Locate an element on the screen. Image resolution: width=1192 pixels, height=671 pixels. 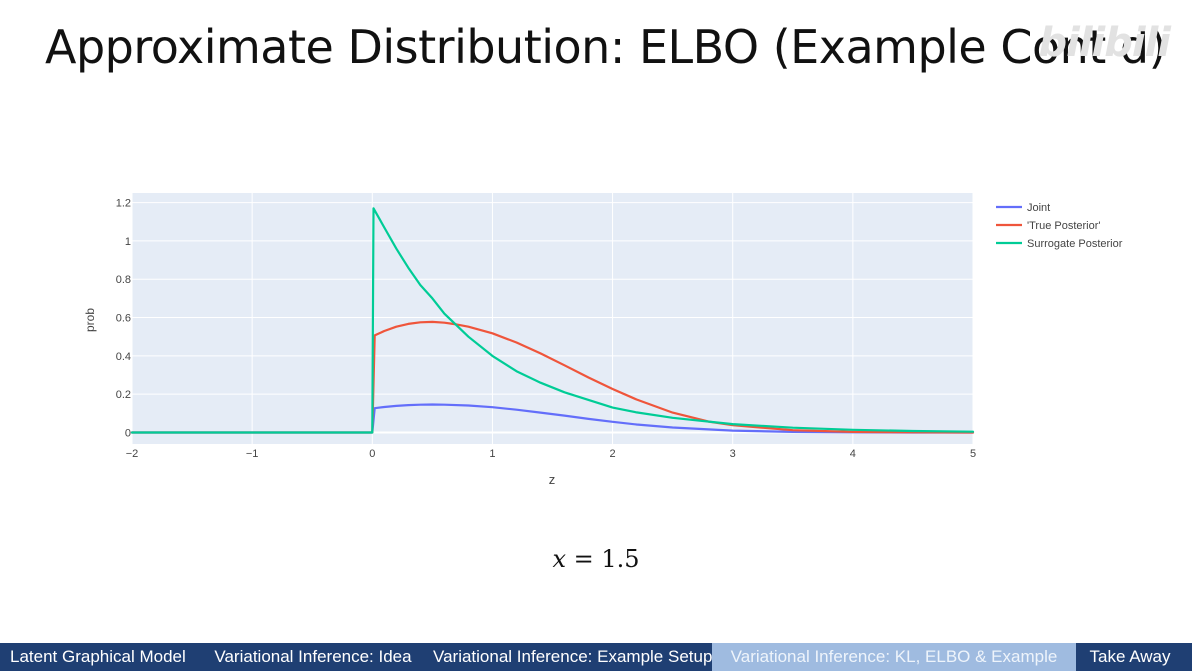
nav-item-1: Latent Graphical Model is located at coordinates (98, 656).